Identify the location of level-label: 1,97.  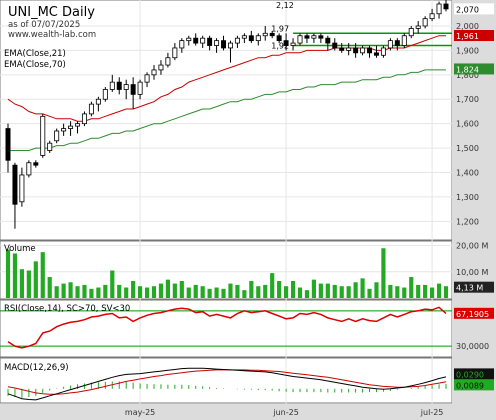
(280, 28).